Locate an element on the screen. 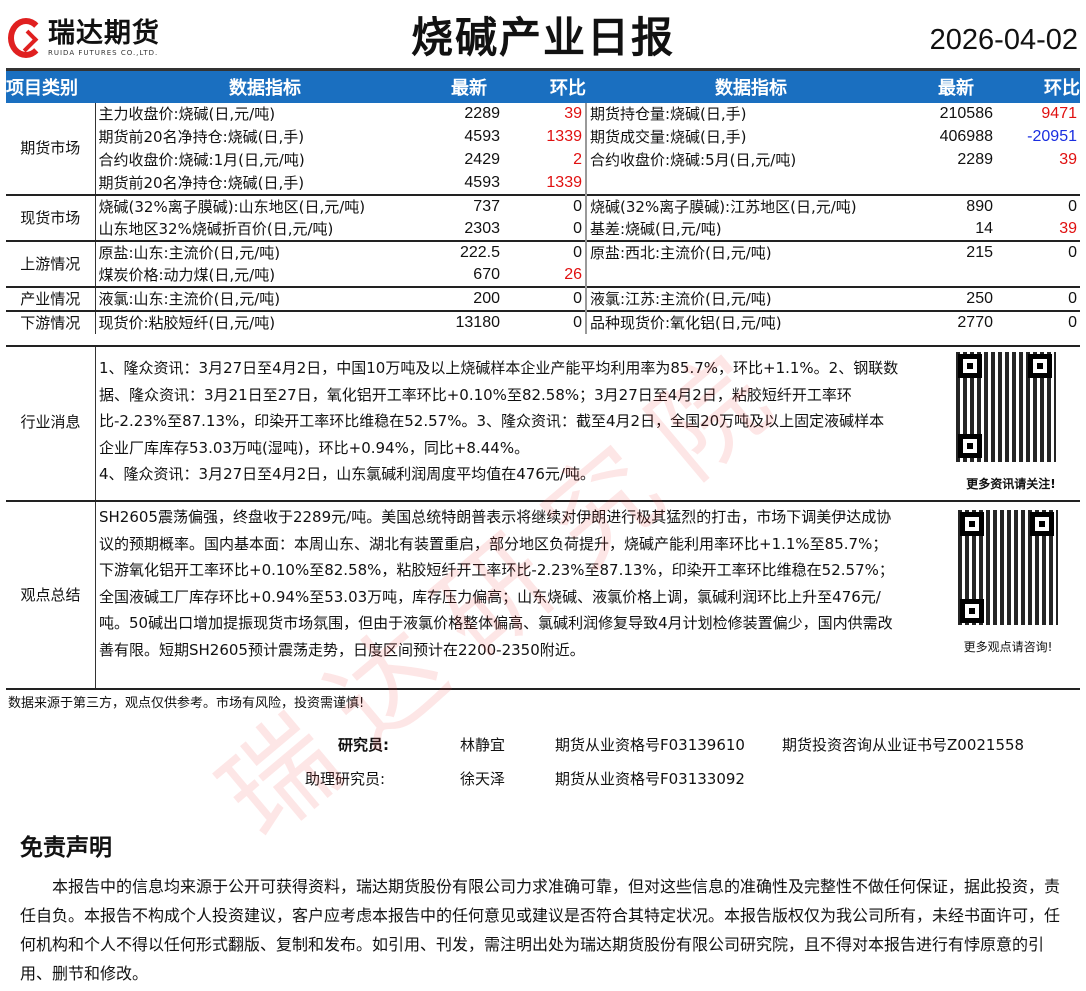 This screenshot has width=1086, height=991. indicator-name: 原盐:西北:主流价(日,元/吨) is located at coordinates (751, 251).